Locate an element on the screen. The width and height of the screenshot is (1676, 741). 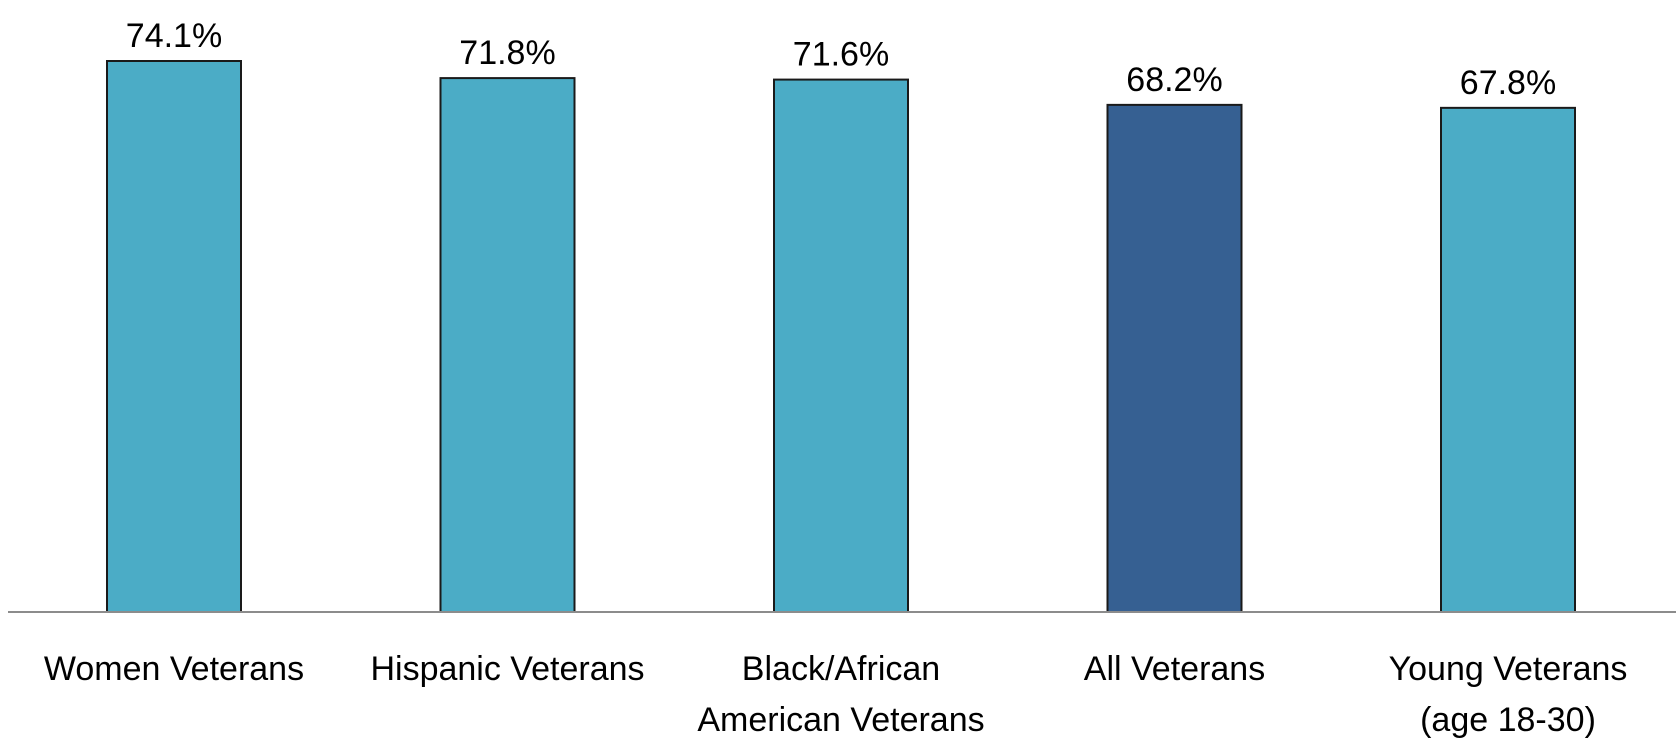
category-label-women-veterans: Women Veterans is located at coordinates (174, 669).